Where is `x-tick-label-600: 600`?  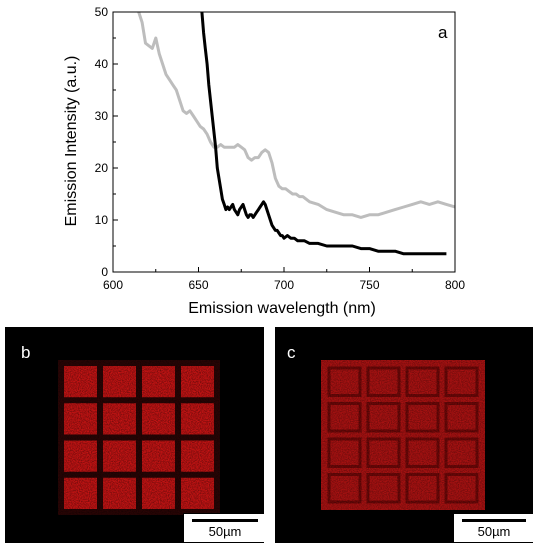 x-tick-label-600: 600 is located at coordinates (113, 285).